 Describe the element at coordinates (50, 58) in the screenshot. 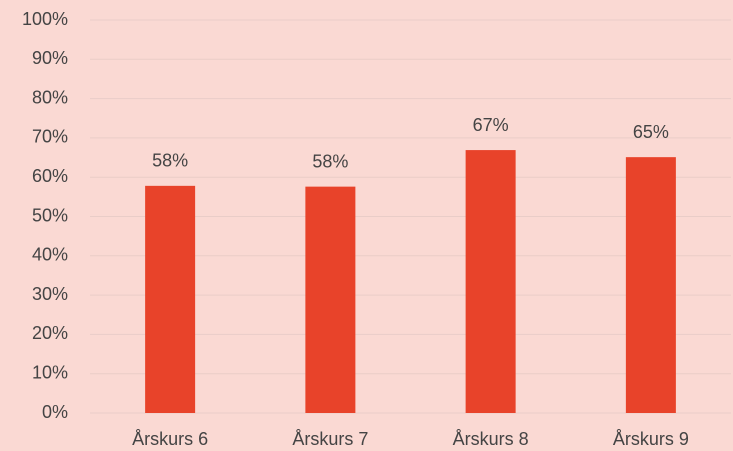

I see `y-tick-label: 90%` at that location.